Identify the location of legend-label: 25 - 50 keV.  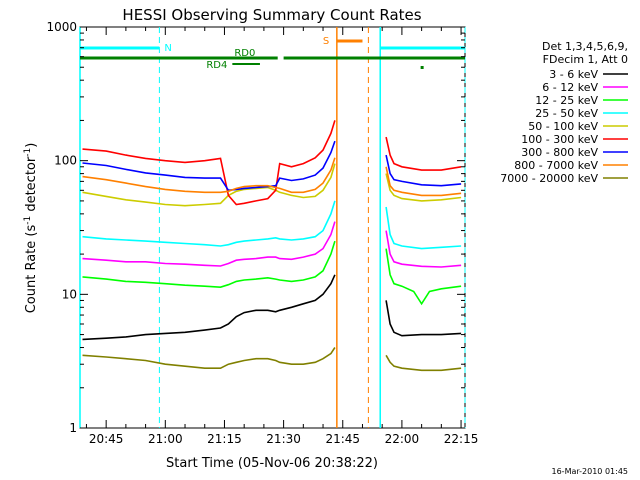
(566, 113).